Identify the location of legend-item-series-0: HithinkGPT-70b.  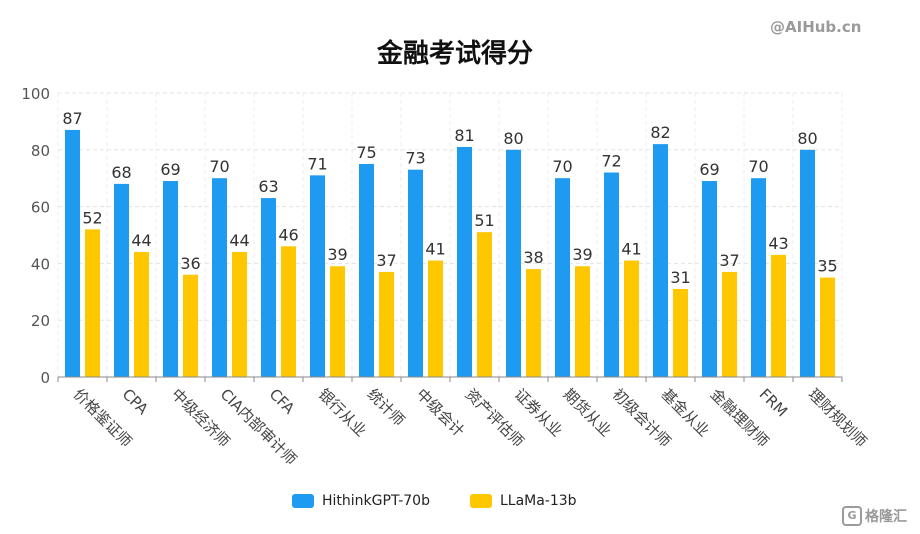
(361, 501).